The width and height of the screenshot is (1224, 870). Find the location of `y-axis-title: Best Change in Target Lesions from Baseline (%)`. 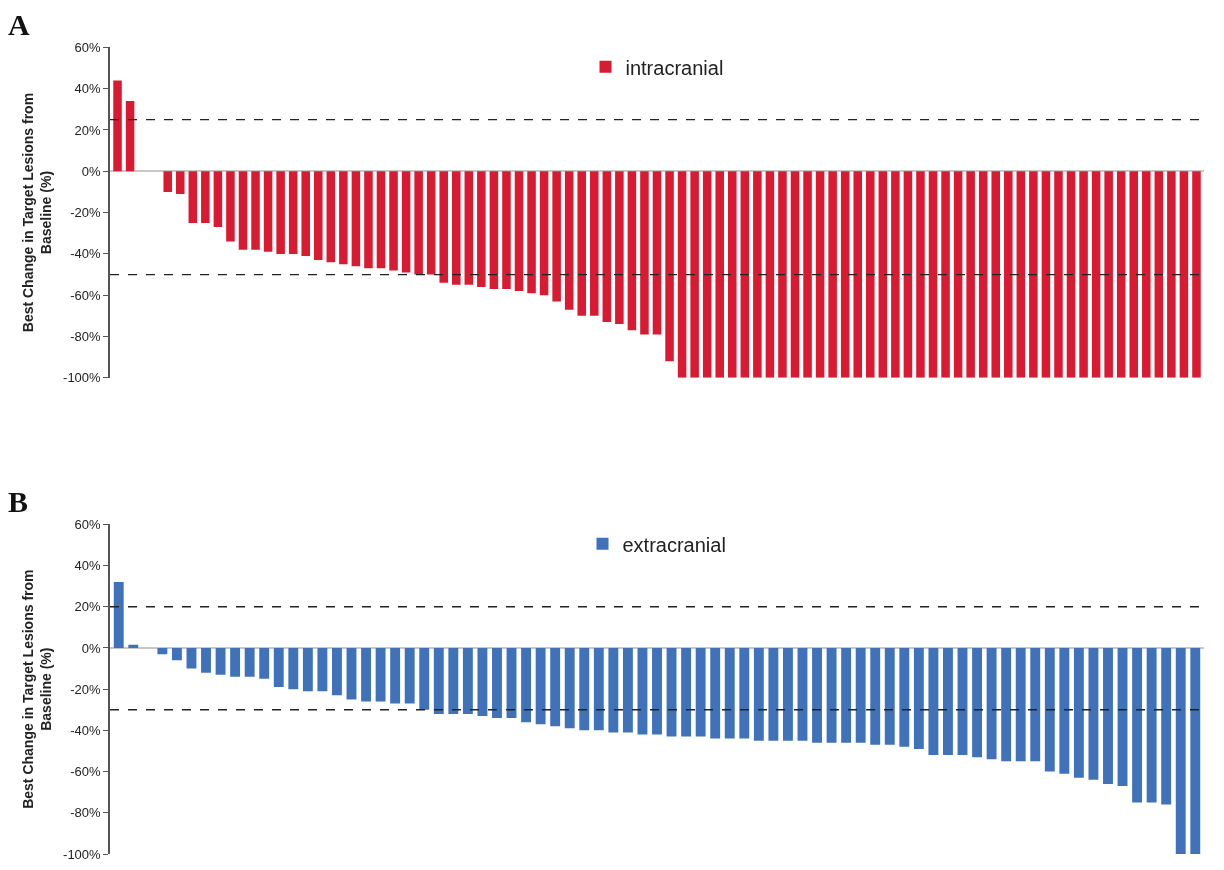

y-axis-title: Best Change in Target Lesions from Baseline (%) is located at coordinates (37, 212).